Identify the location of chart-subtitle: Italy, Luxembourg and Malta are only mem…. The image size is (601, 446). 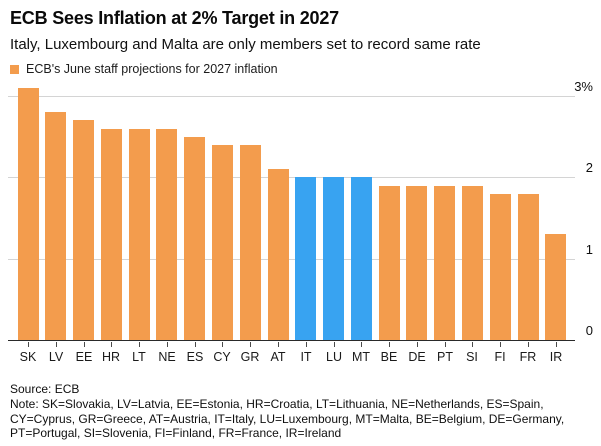
(245, 44).